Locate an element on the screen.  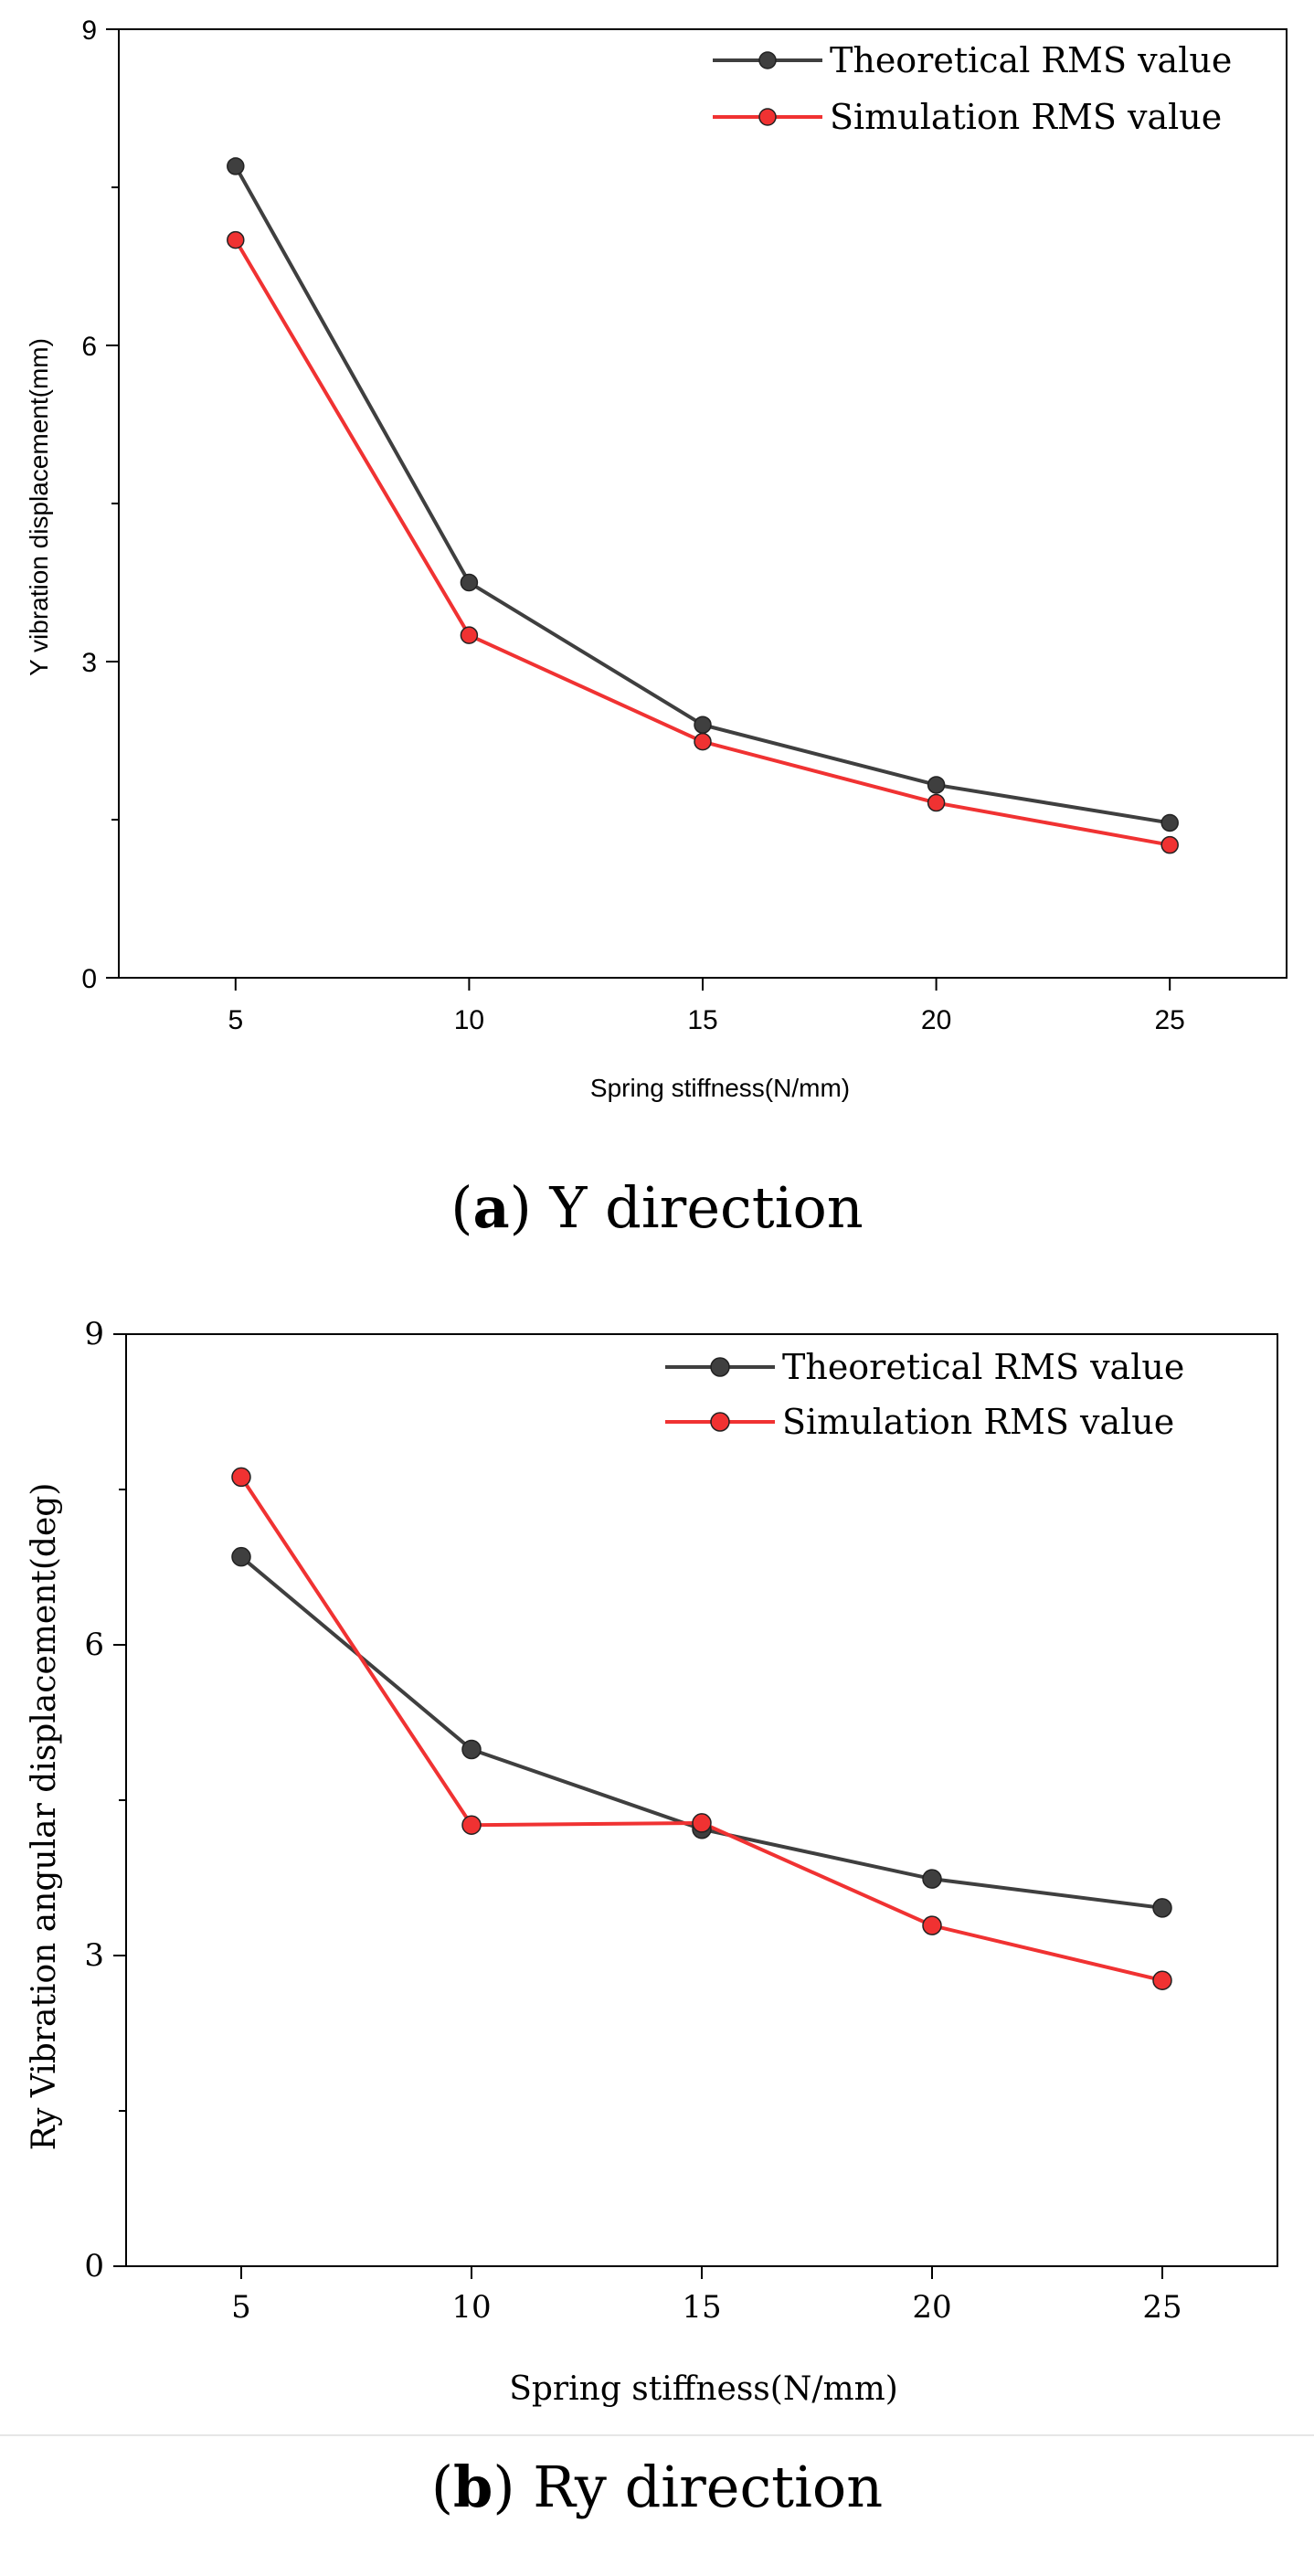
caption-text-a: Y direction is located at coordinates (707, 1207).